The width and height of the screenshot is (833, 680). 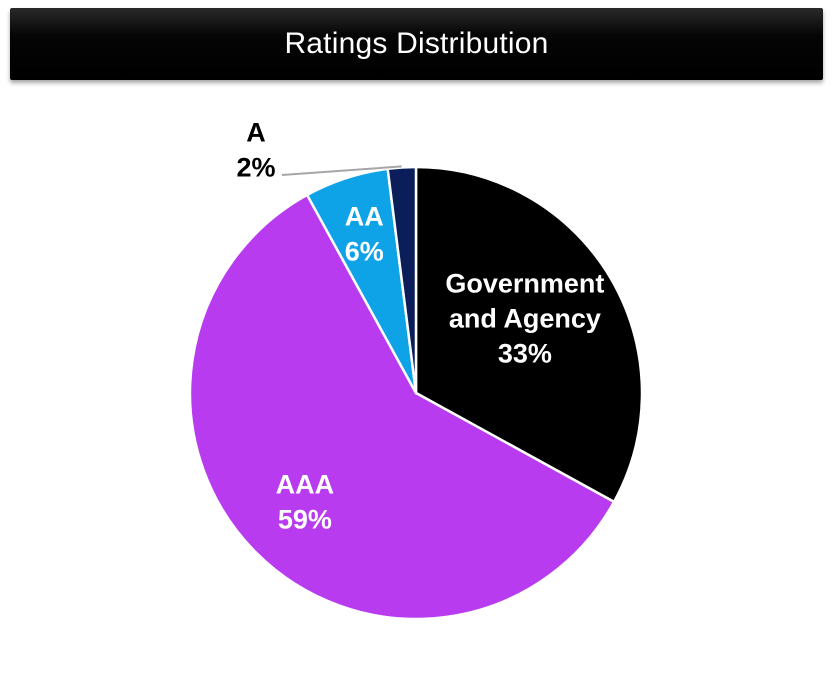 I want to click on chart-title: Ratings Distribution, so click(x=416, y=43).